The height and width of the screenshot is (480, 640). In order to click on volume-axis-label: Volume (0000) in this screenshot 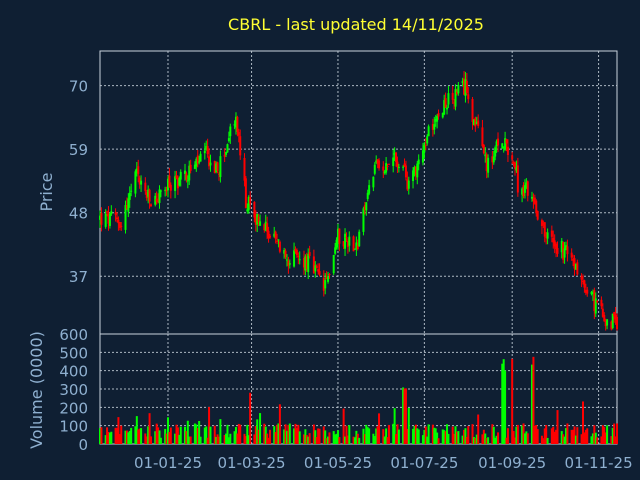, I will do `click(36, 390)`.